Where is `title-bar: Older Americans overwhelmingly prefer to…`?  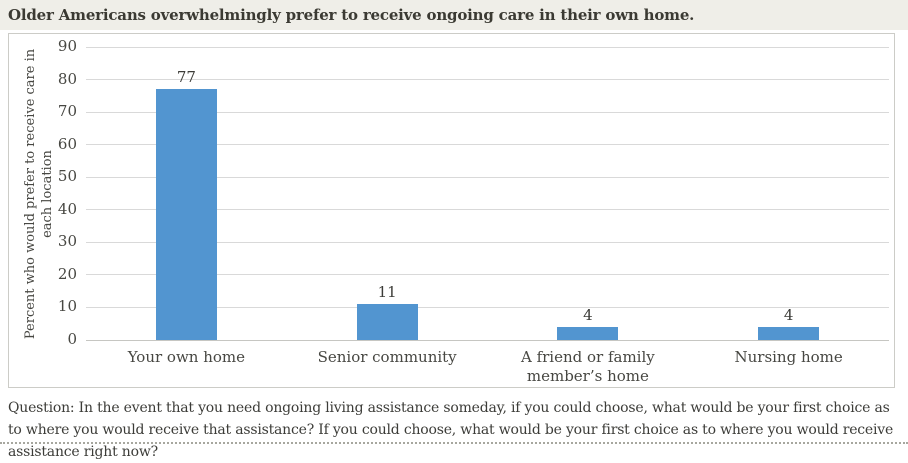 title-bar: Older Americans overwhelmingly prefer to… is located at coordinates (454, 15).